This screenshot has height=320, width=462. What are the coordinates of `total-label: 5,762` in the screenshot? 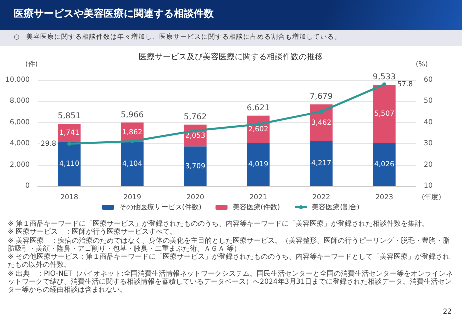 It's located at (195, 117).